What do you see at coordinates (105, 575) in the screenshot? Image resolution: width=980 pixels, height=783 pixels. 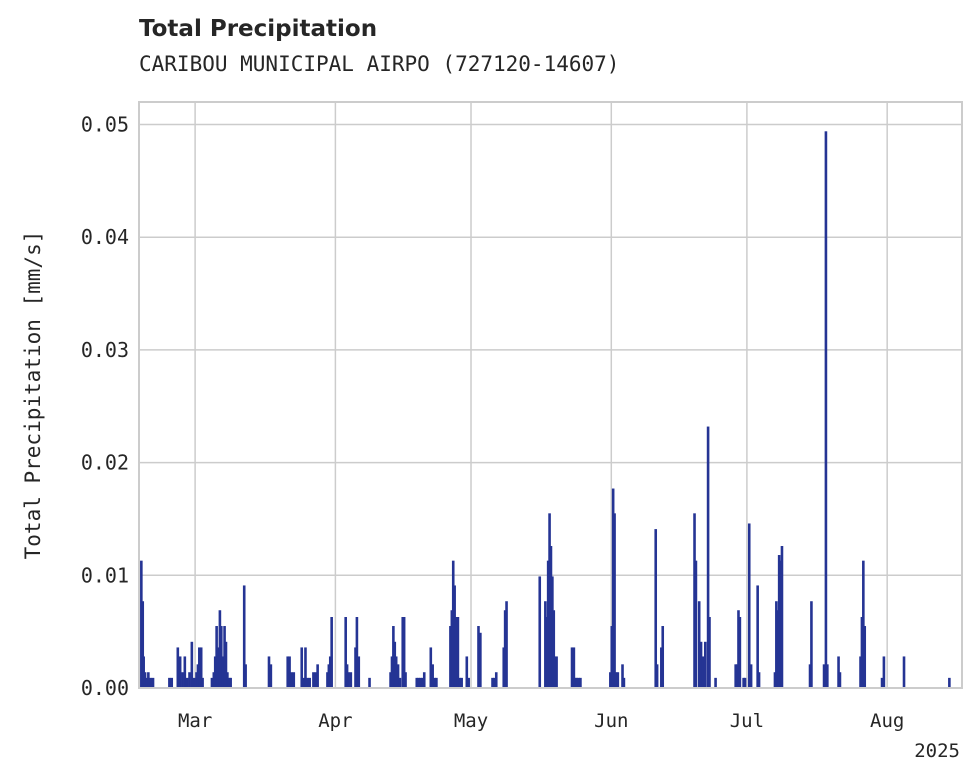 I see `y-tick-label: 0.01` at bounding box center [105, 575].